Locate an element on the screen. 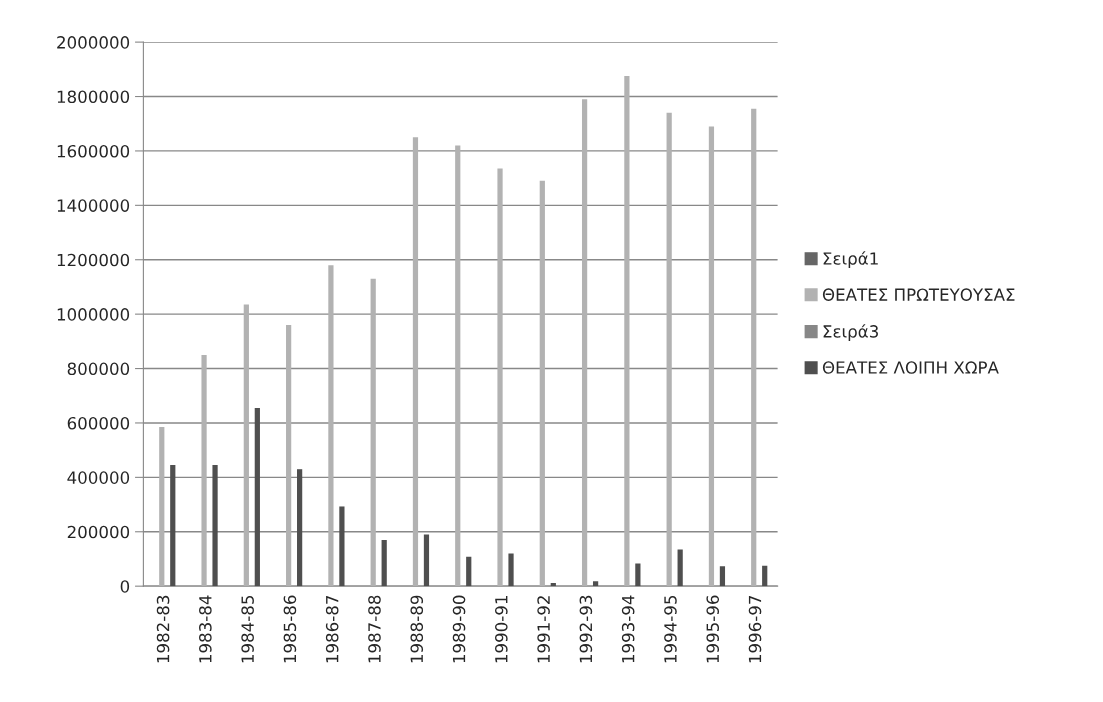  x-tick-label: 1994-95 is located at coordinates (670, 629).